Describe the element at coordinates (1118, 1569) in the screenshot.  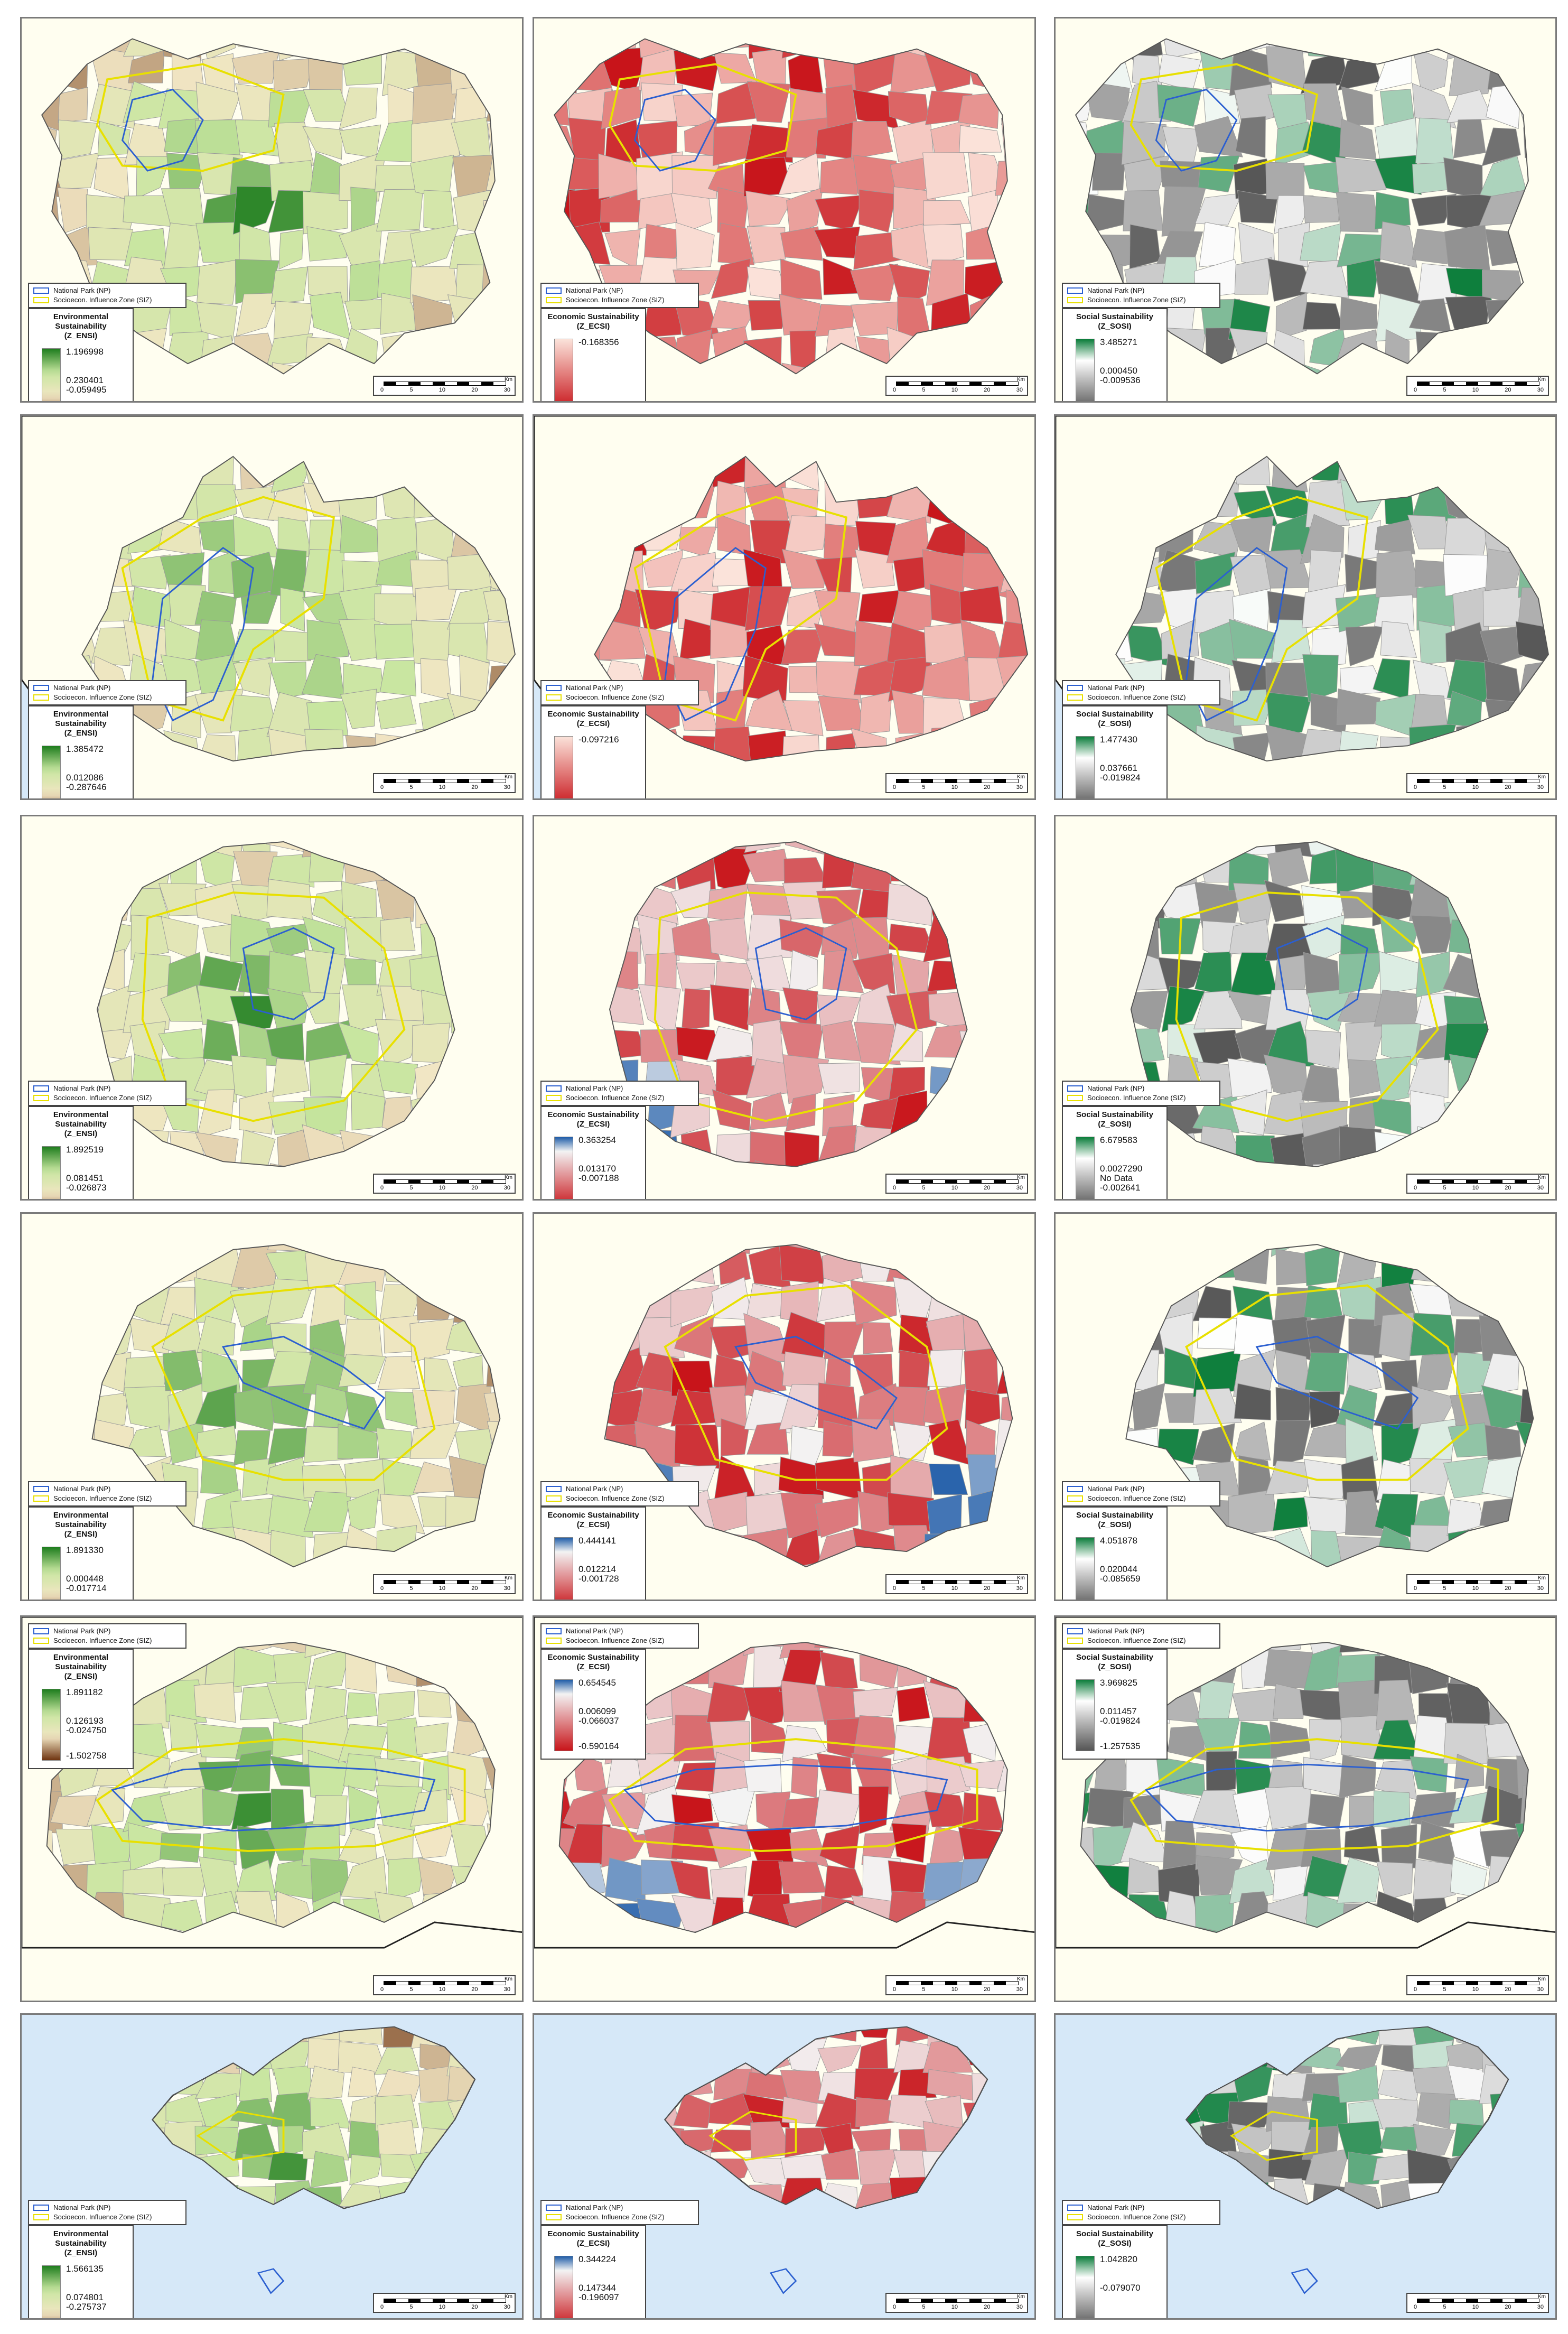
I see `legend-value: 0.020044` at that location.